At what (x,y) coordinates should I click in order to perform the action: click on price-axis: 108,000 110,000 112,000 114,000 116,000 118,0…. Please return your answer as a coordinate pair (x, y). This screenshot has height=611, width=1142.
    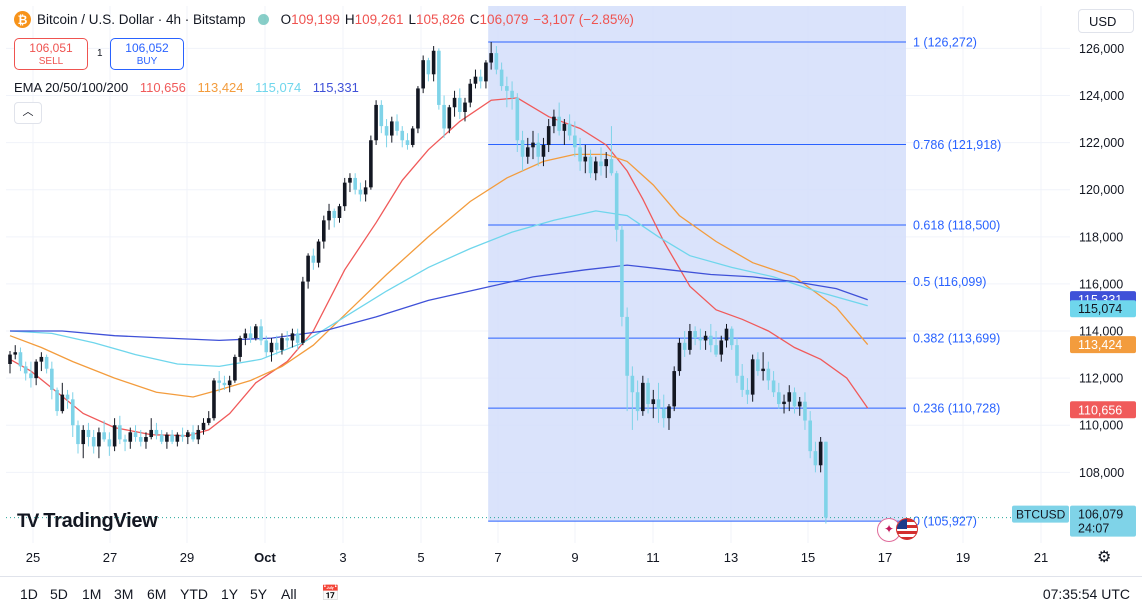
    Looking at the image, I should click on (1101, 261).